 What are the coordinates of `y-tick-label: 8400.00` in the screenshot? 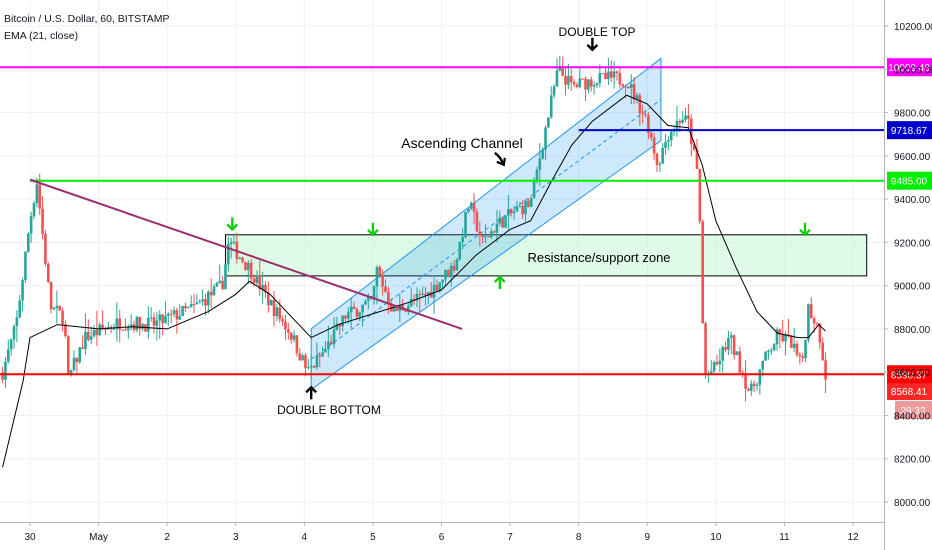 It's located at (912, 416).